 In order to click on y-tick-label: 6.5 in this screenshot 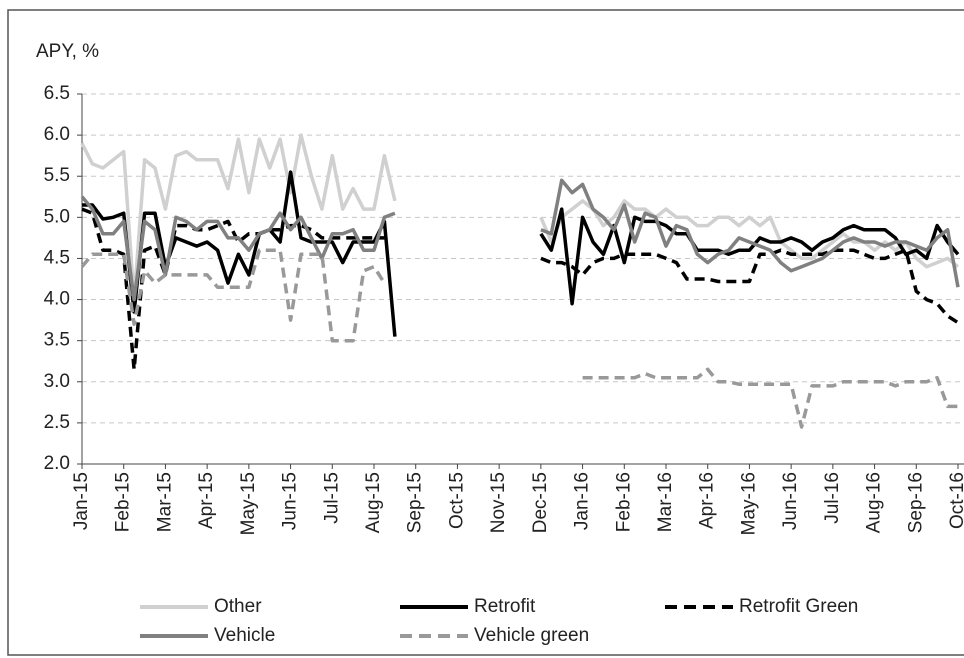, I will do `click(57, 93)`.